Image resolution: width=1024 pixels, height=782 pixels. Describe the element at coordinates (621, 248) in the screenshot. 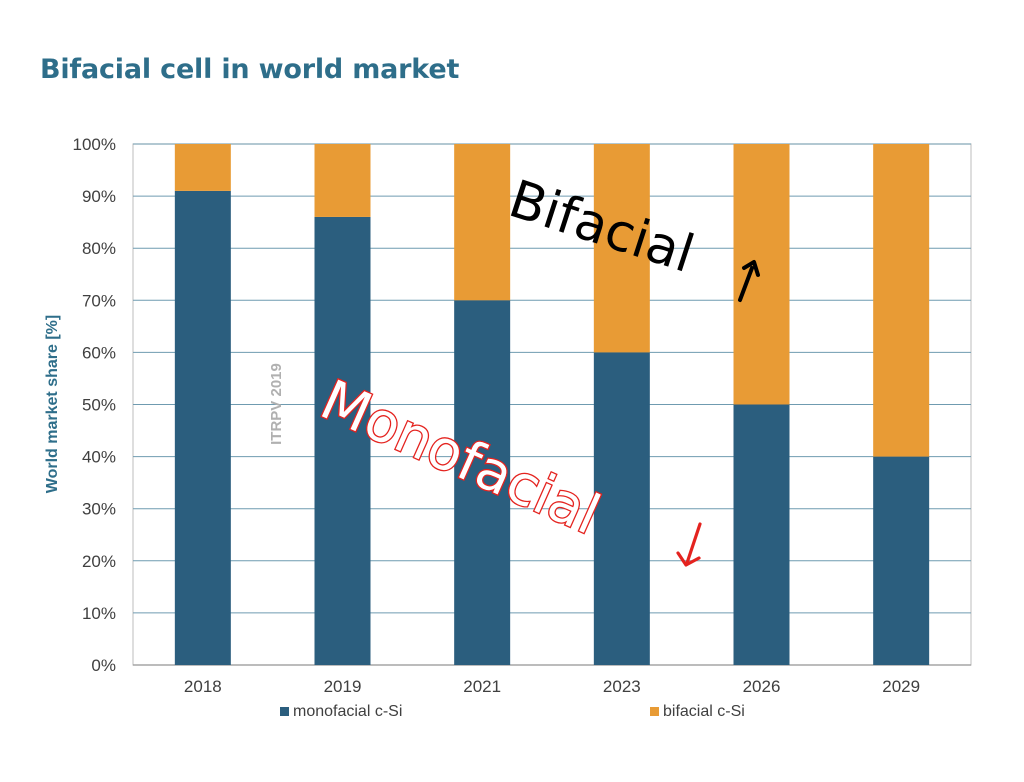

I see `bar-bifacial-2023` at that location.